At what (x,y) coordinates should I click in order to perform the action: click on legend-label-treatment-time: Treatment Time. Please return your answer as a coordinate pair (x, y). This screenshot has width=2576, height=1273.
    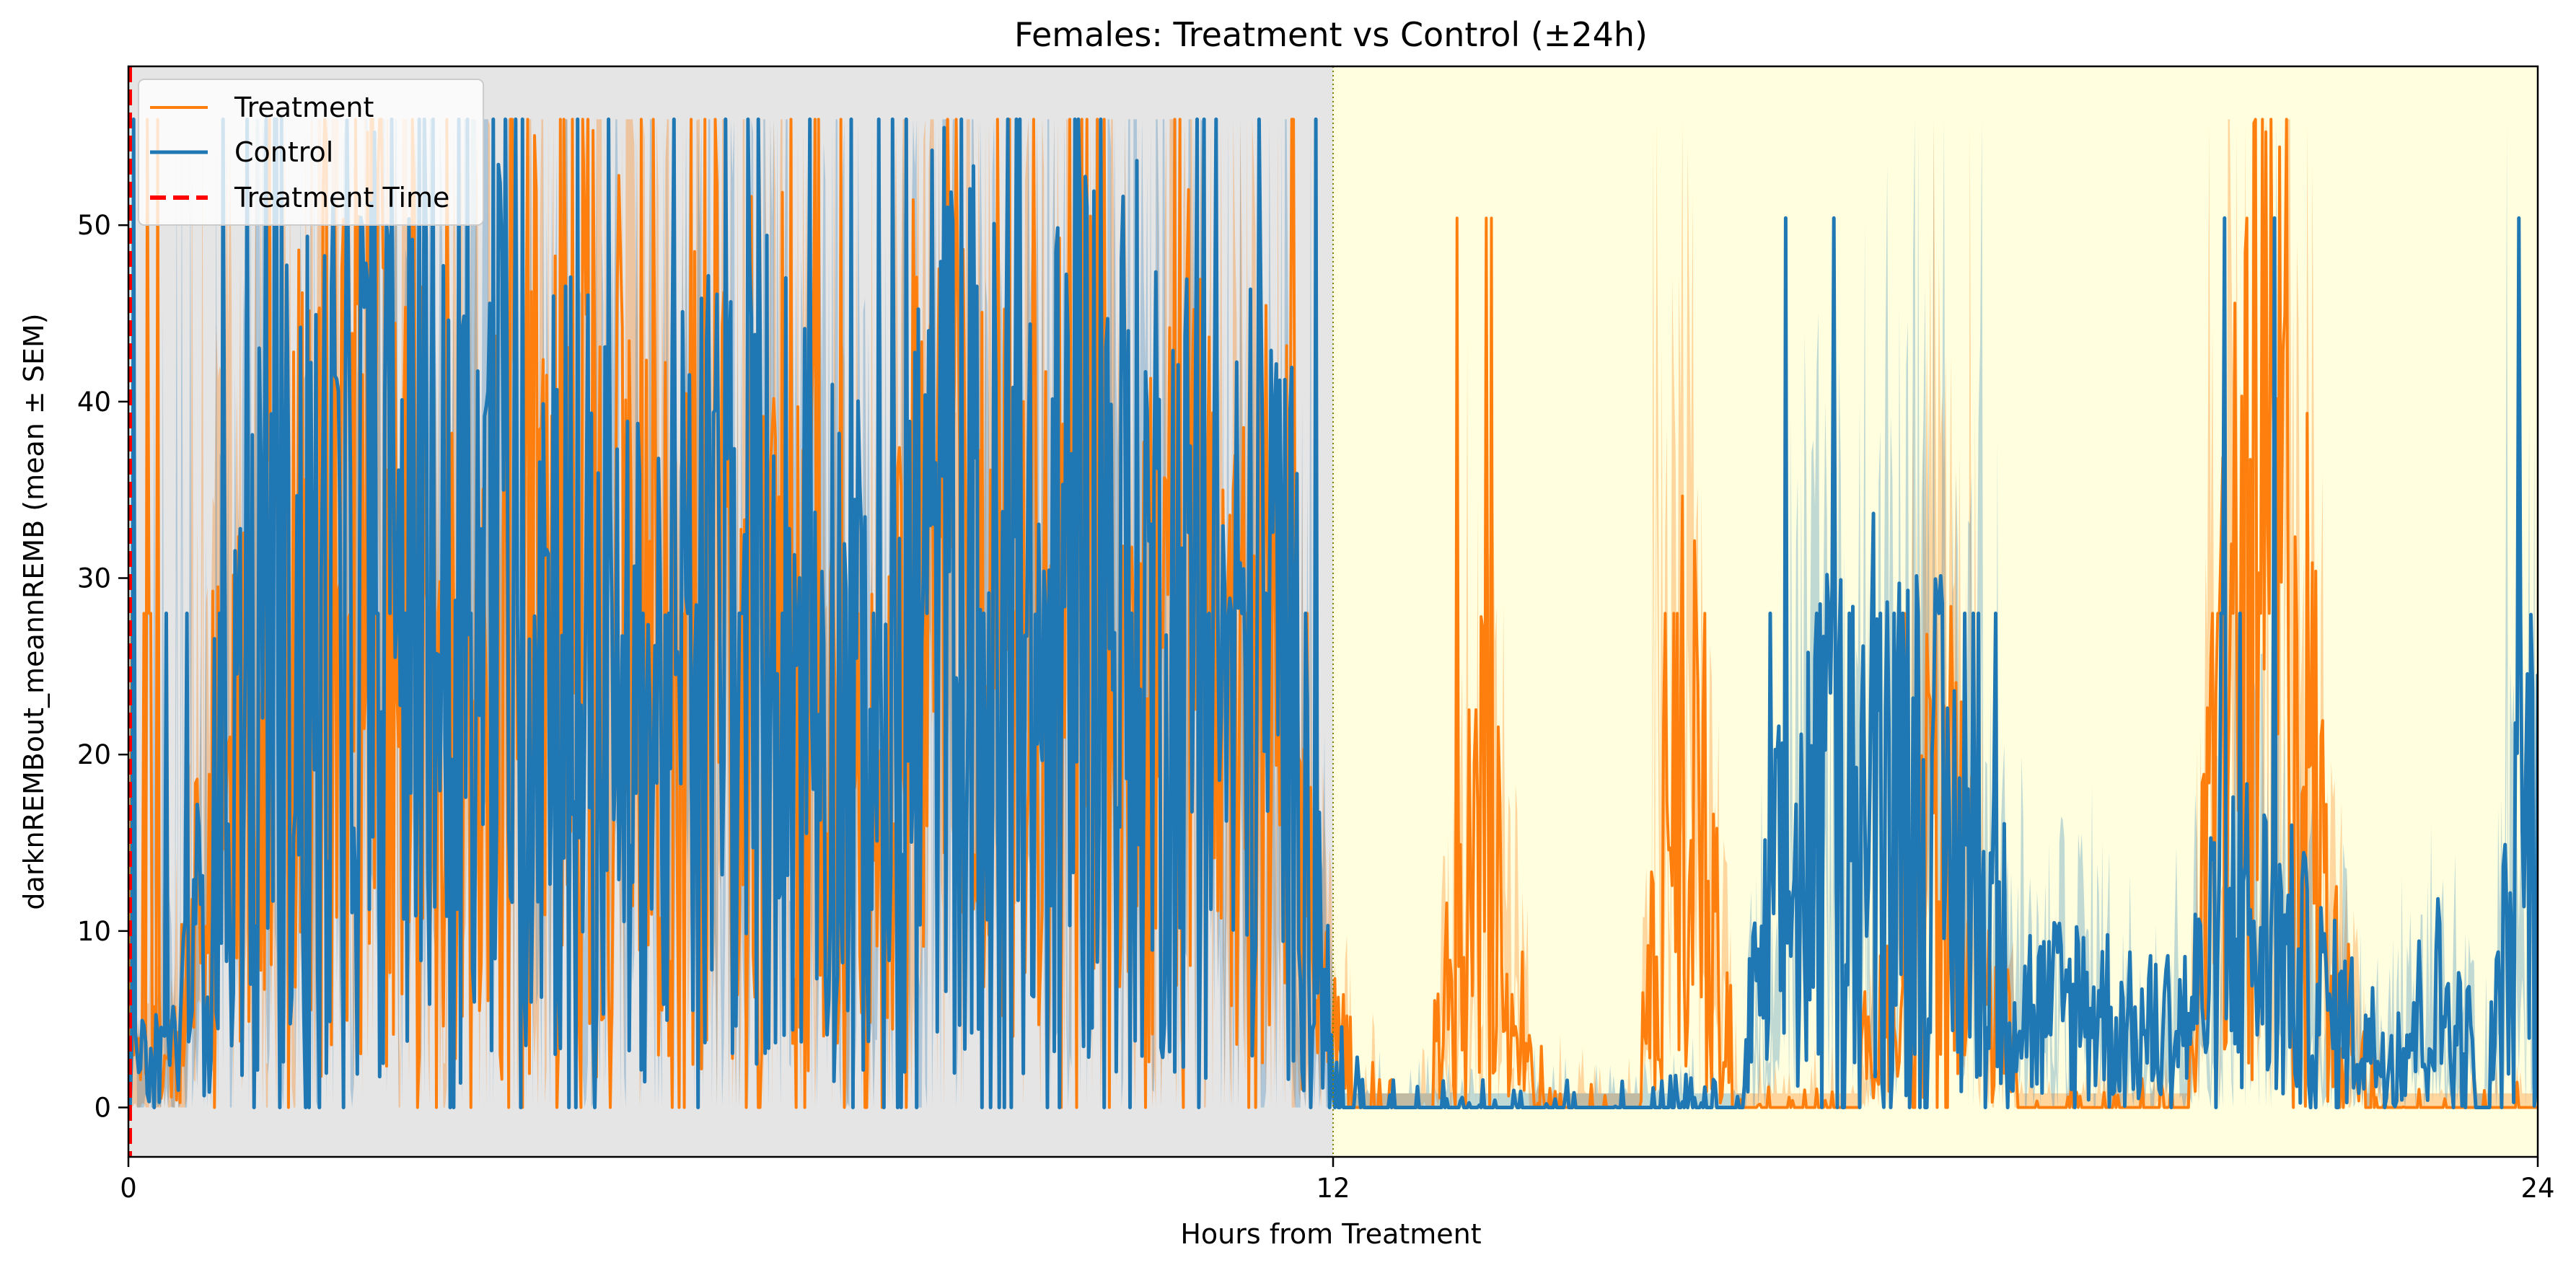
    Looking at the image, I should click on (341, 197).